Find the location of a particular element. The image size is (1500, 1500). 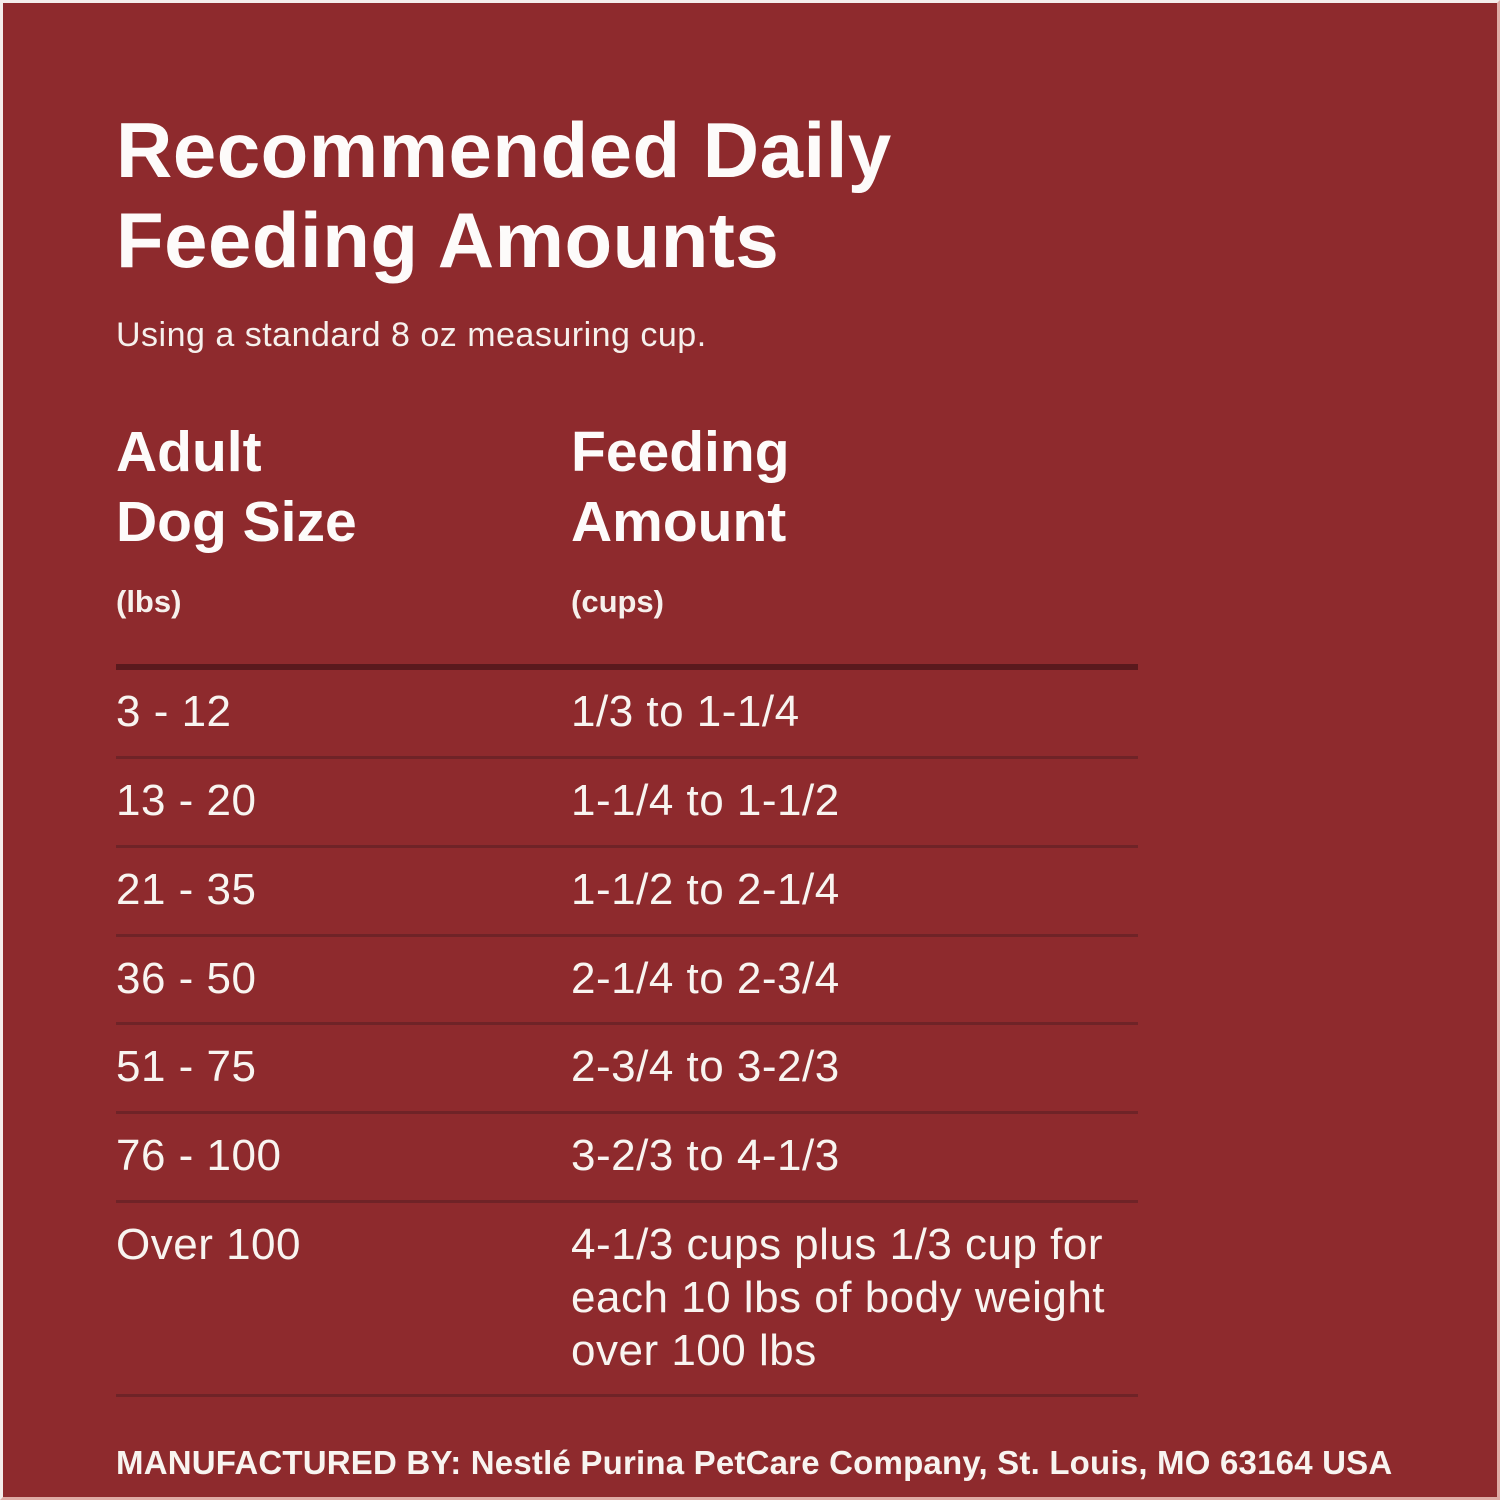

table-header-row: Adult Dog Size (lbs) Feeding Amount (cups) is located at coordinates (627, 518).